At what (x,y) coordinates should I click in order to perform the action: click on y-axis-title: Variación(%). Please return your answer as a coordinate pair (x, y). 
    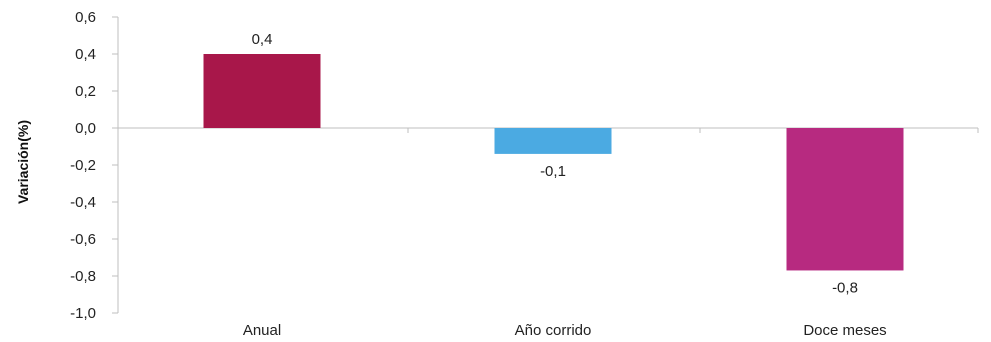
    Looking at the image, I should click on (23, 162).